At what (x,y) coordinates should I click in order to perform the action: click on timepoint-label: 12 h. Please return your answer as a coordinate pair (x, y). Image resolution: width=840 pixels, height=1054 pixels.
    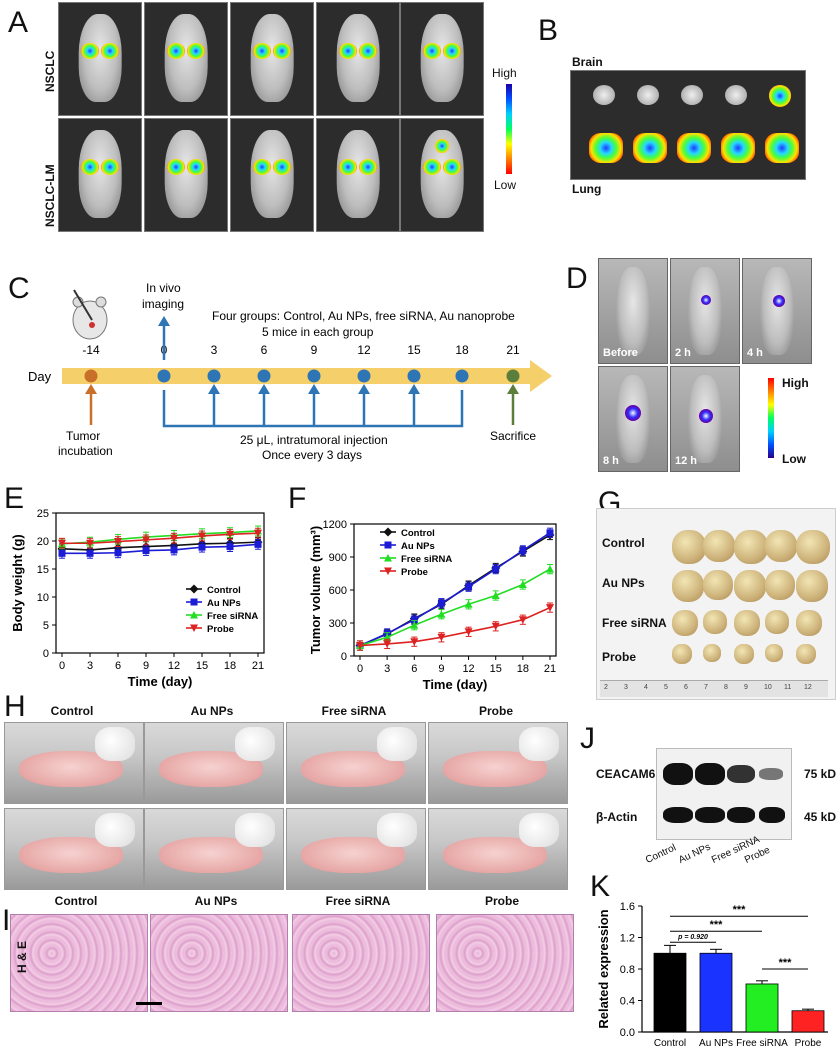
    Looking at the image, I should click on (686, 461).